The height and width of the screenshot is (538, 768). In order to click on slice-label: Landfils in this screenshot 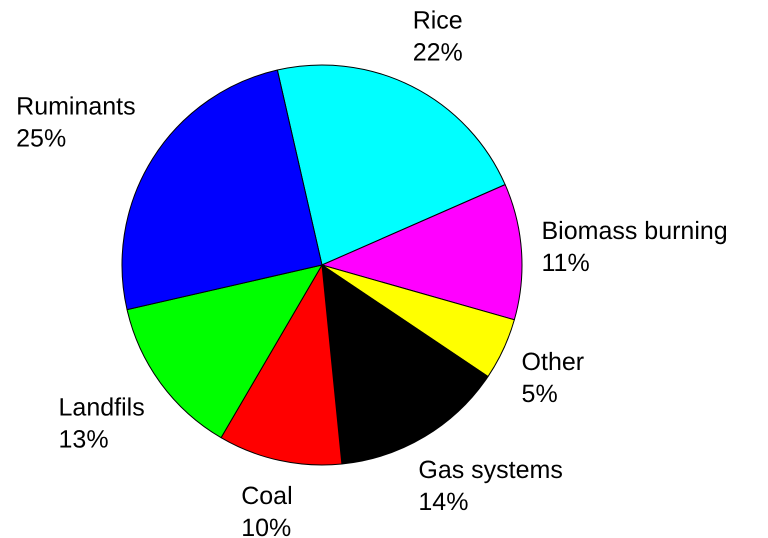, I will do `click(101, 408)`.